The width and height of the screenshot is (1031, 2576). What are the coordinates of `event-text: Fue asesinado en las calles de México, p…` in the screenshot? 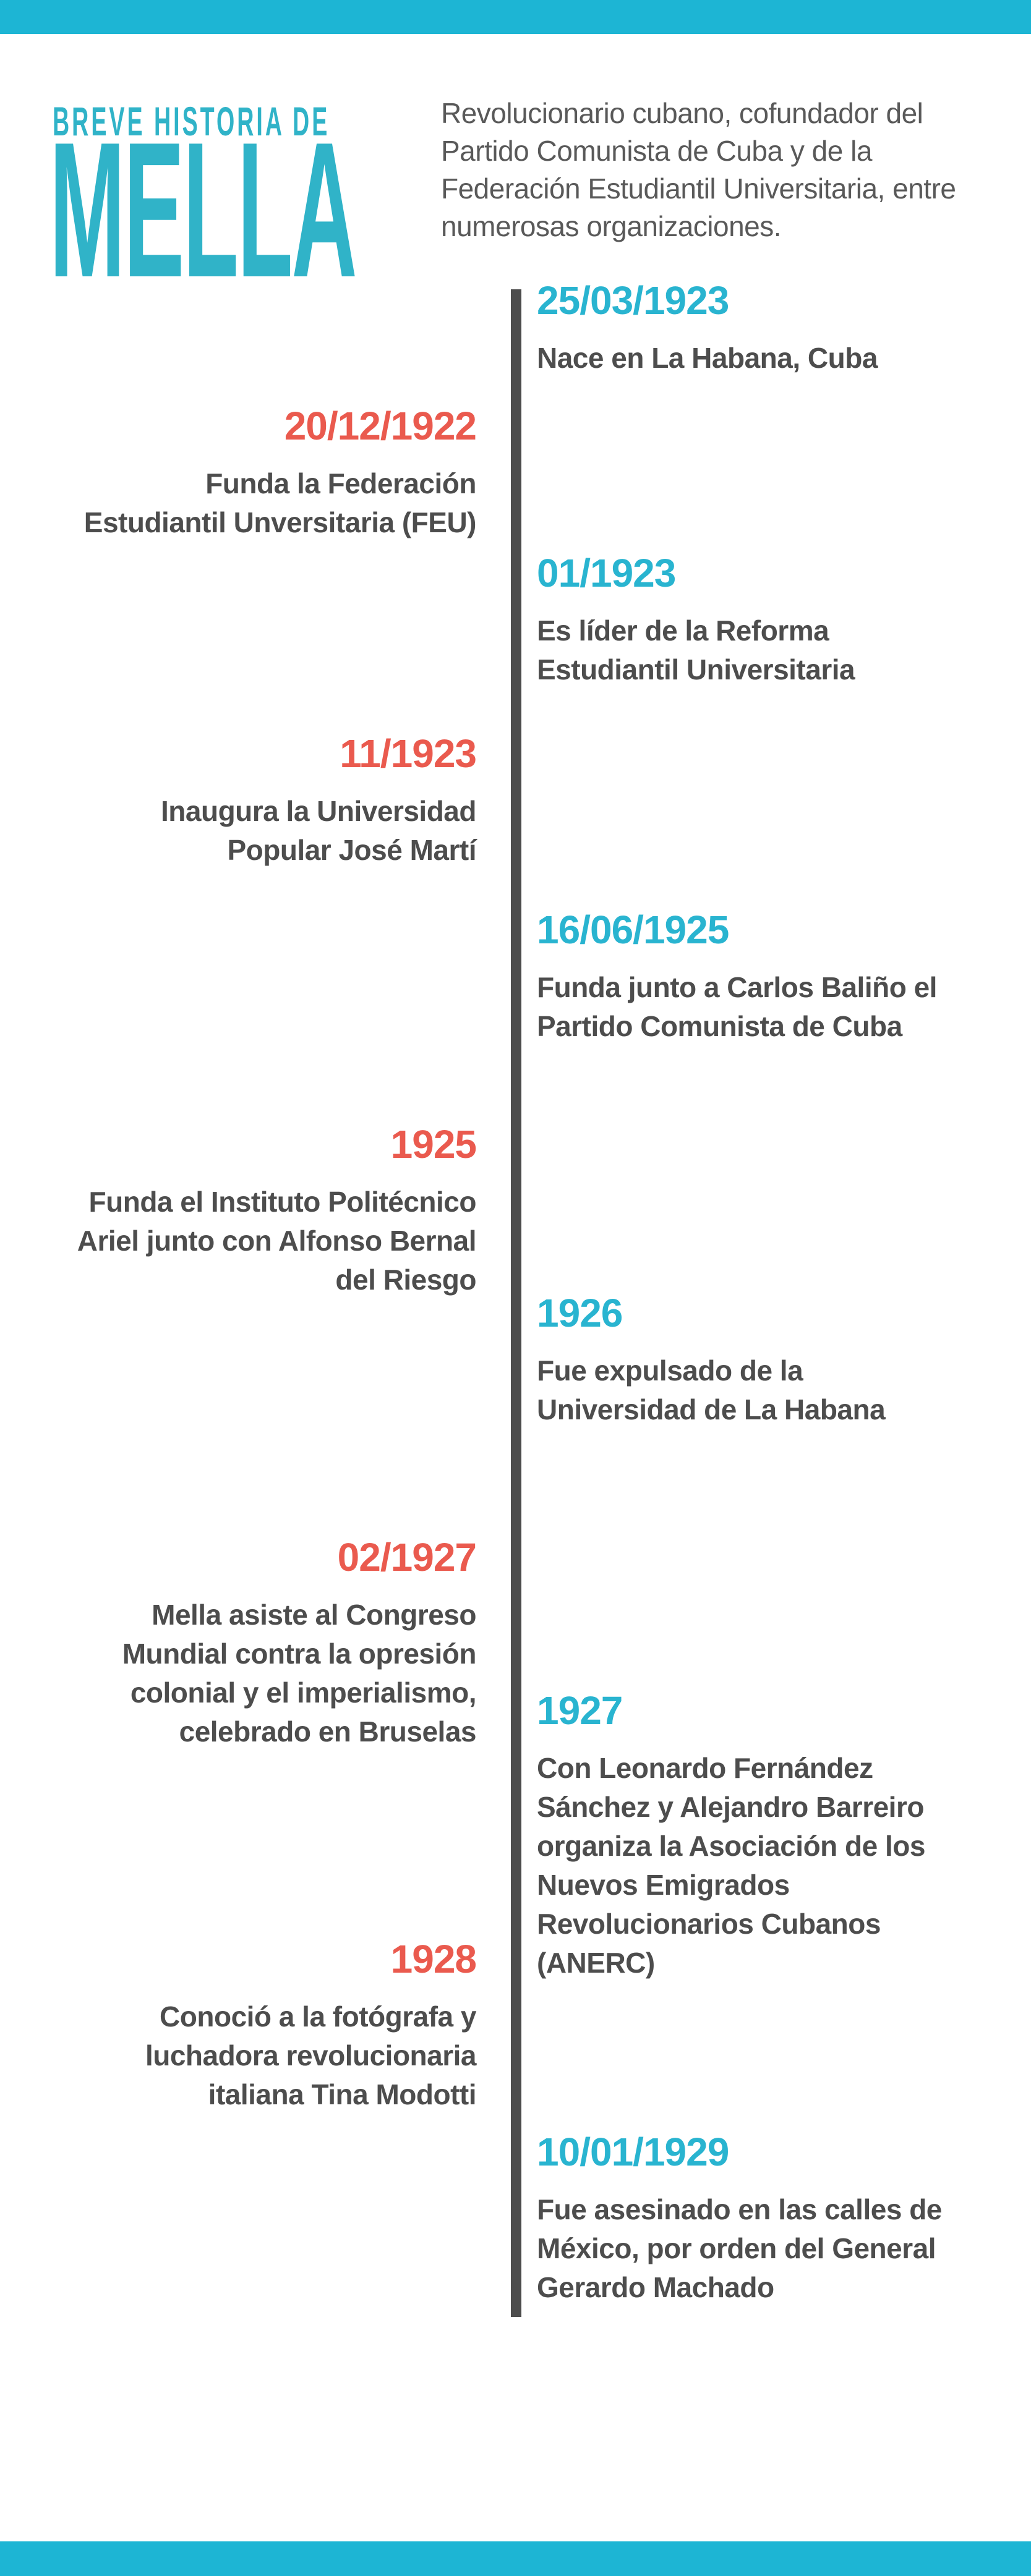 It's located at (740, 2248).